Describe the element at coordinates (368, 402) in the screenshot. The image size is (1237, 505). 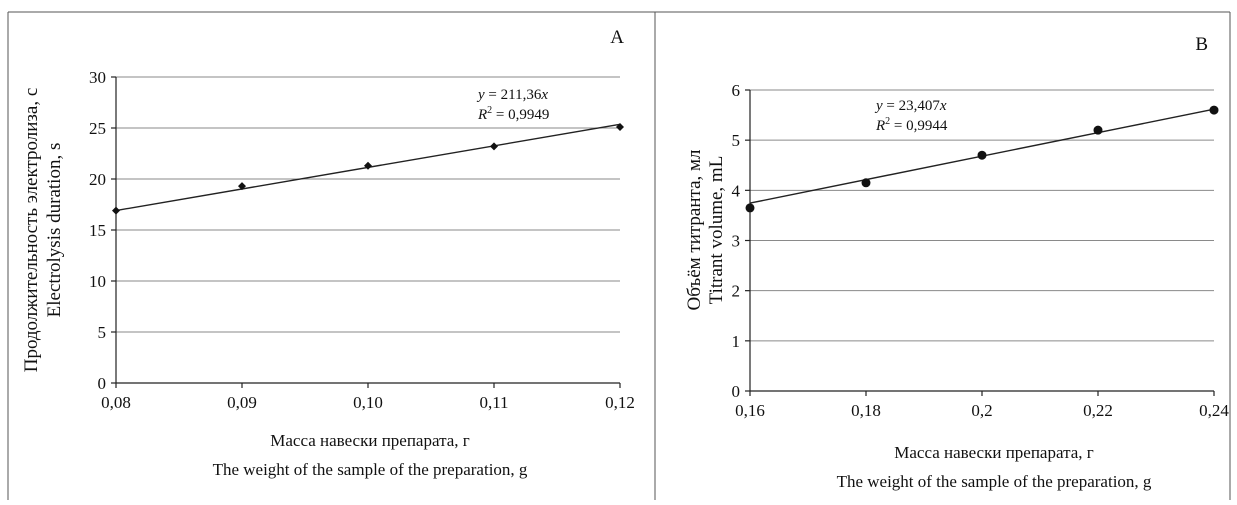
I see `panel-a-x-tick-label: 0,10` at that location.